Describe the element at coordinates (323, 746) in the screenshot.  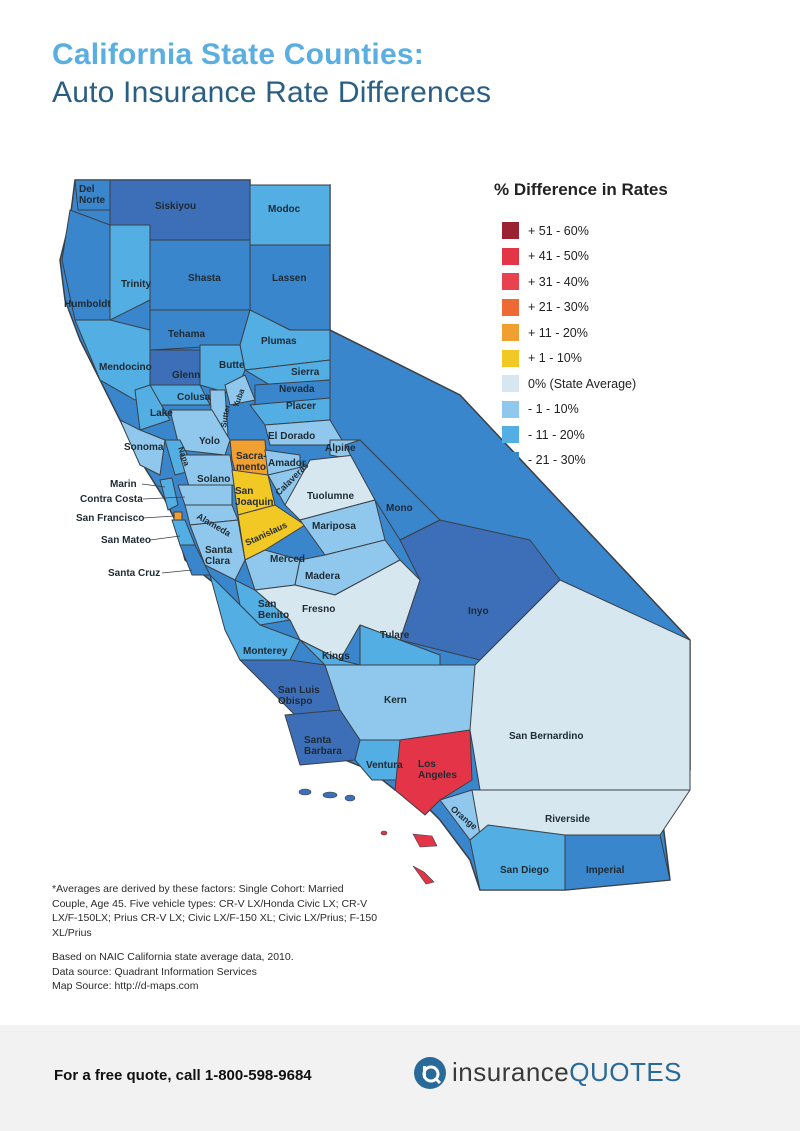
I see `county-label: Santa Barbara` at that location.